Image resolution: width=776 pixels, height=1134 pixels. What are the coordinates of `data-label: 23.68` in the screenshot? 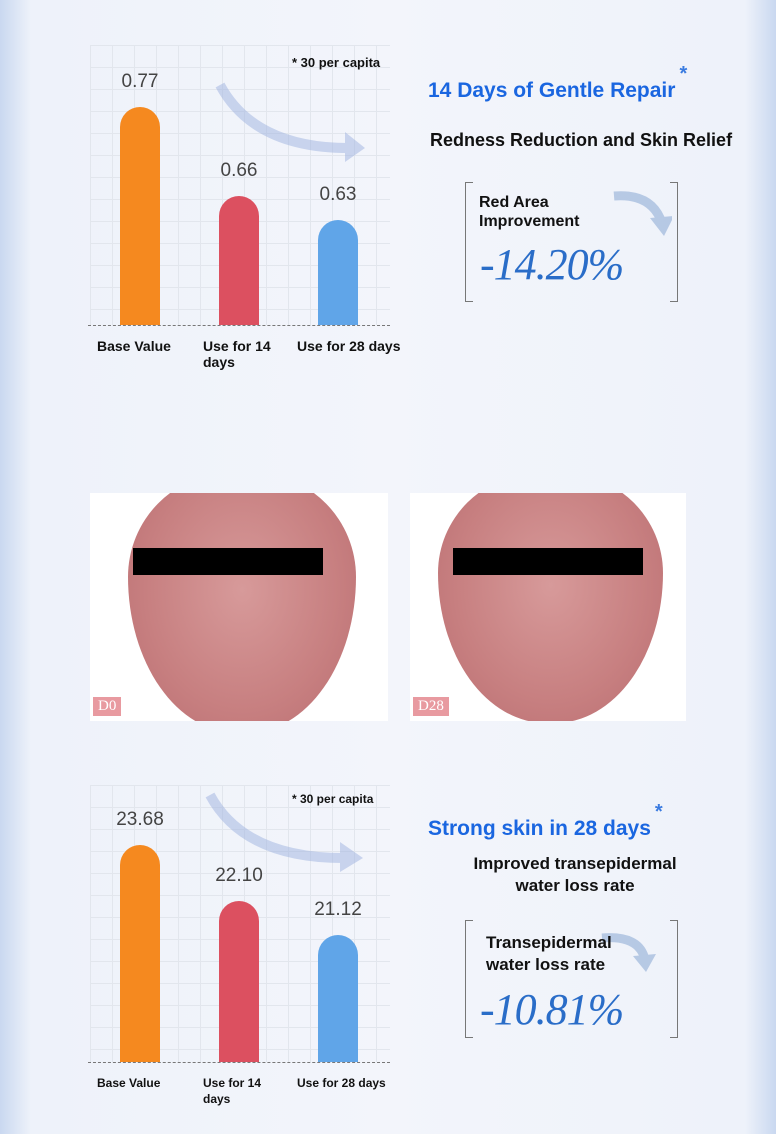 It's located at (140, 820).